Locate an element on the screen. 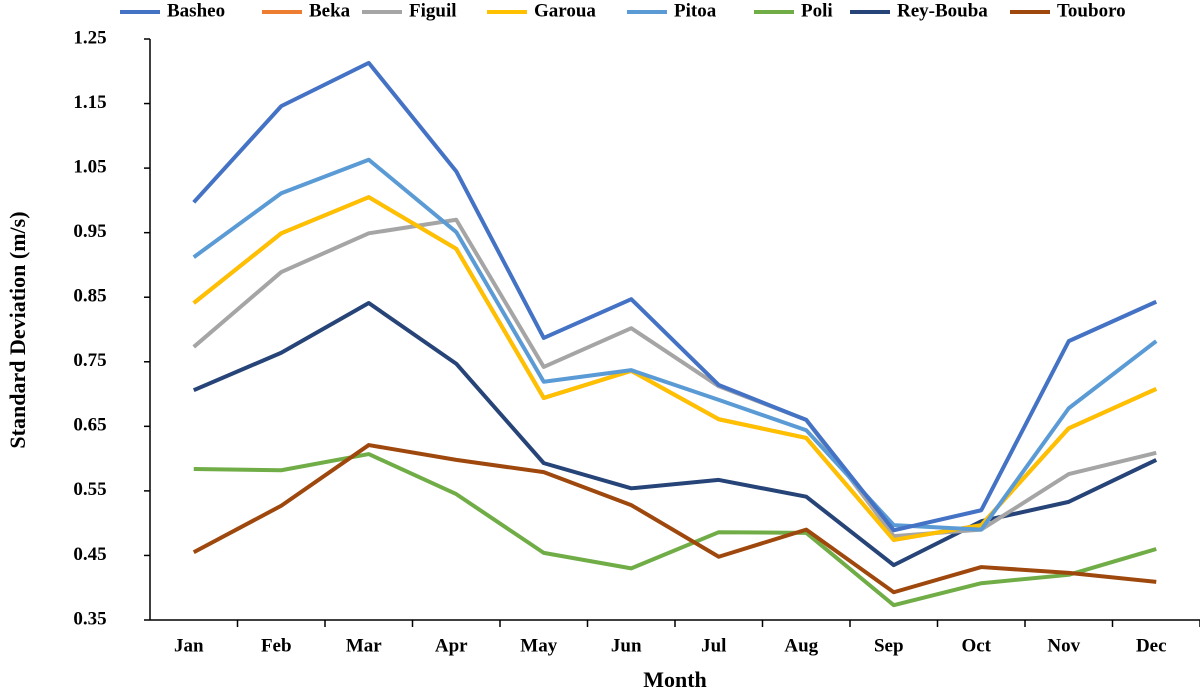 The width and height of the screenshot is (1200, 691). y-axis-title: Standard Deviation (m/s) is located at coordinates (17, 329).